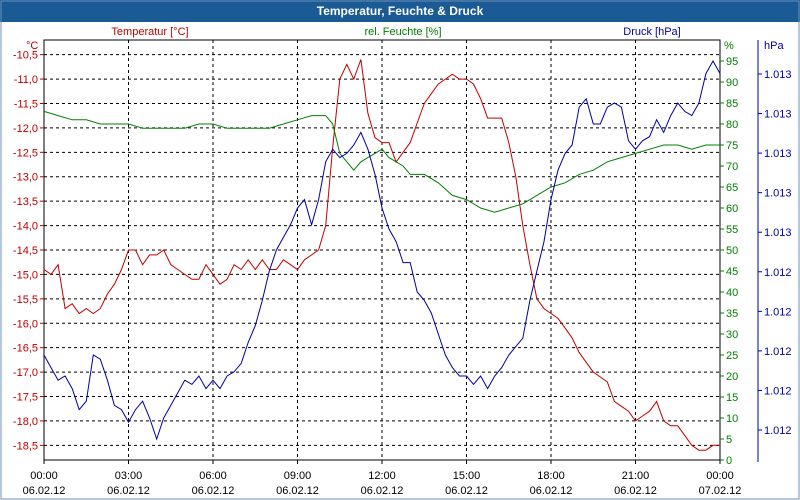  What do you see at coordinates (651, 32) in the screenshot?
I see `pressure-axis-title: Druck [hPa]` at bounding box center [651, 32].